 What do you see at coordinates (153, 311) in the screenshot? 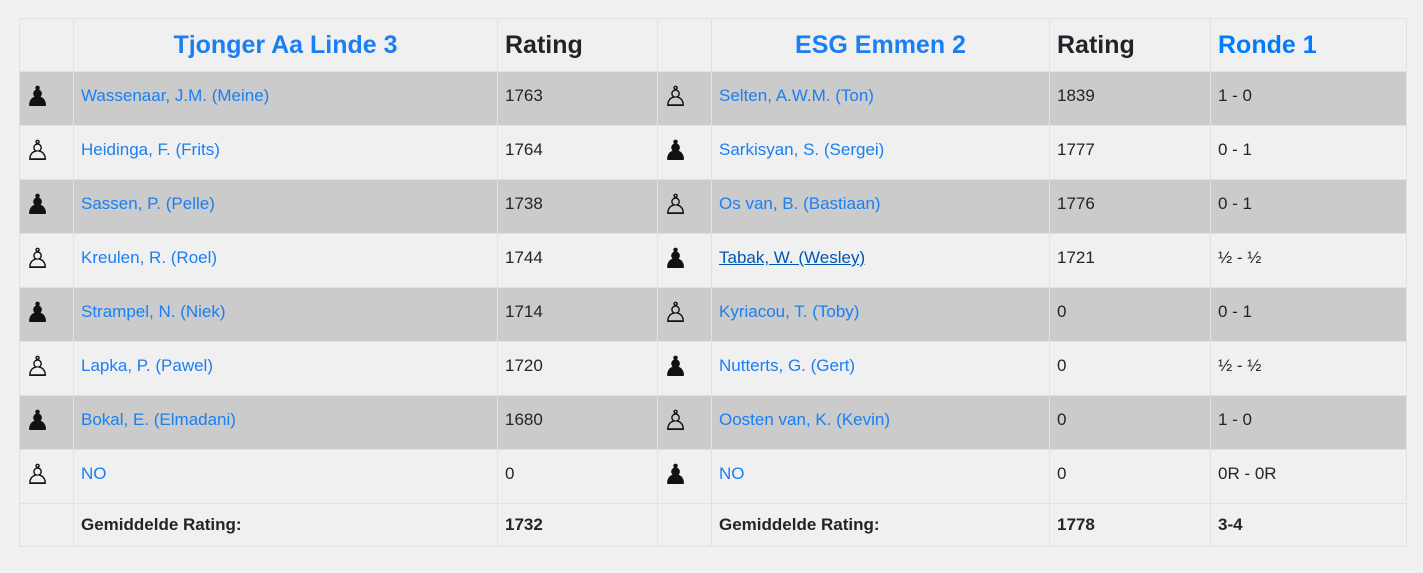
I see `home-player-link: Strampel, N. (Niek)` at bounding box center [153, 311].